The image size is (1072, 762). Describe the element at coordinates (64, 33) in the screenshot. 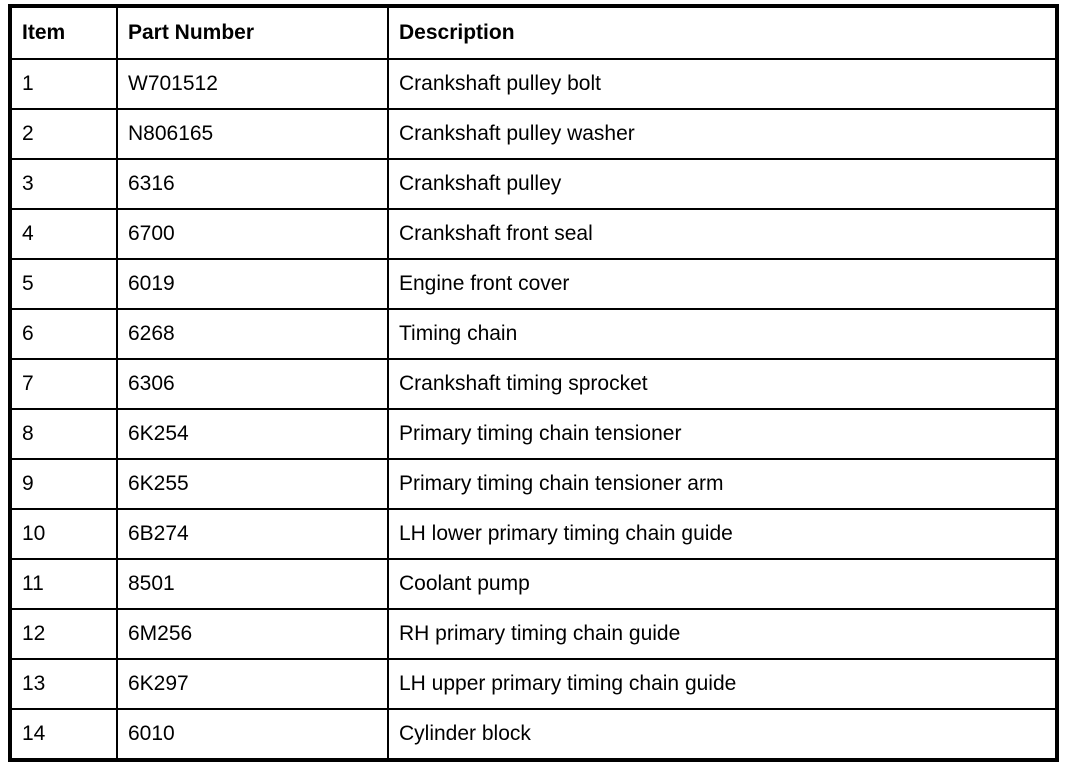

I see `column-header-item: Item` at that location.